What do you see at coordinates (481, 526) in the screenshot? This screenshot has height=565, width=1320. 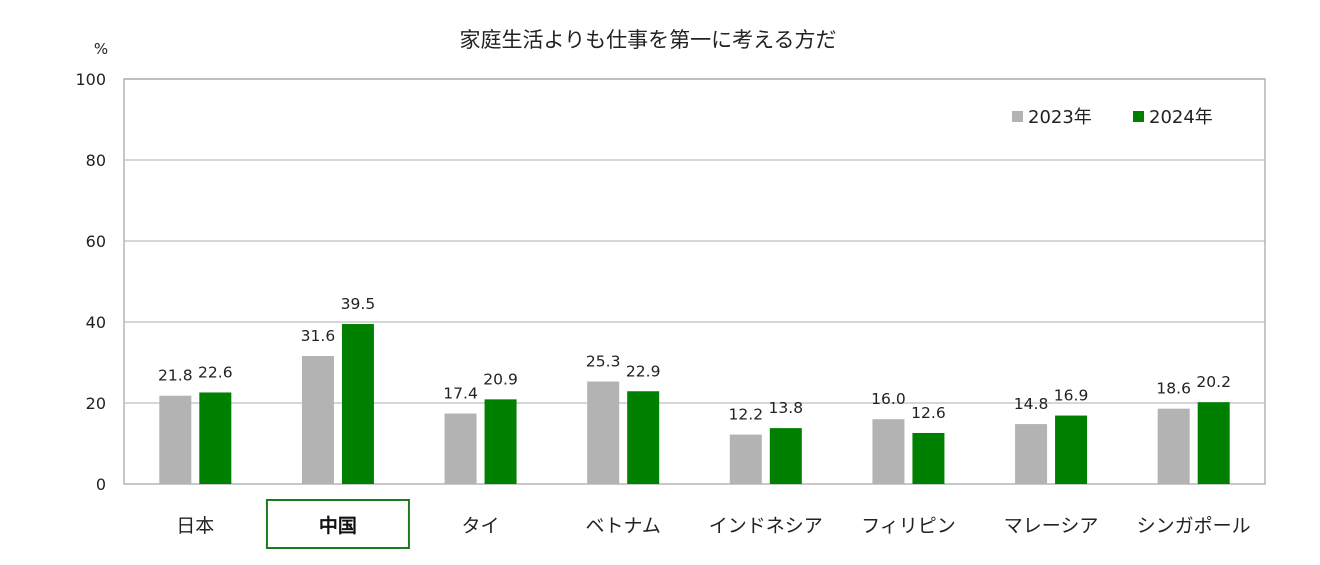 I see `category-label: タイ` at bounding box center [481, 526].